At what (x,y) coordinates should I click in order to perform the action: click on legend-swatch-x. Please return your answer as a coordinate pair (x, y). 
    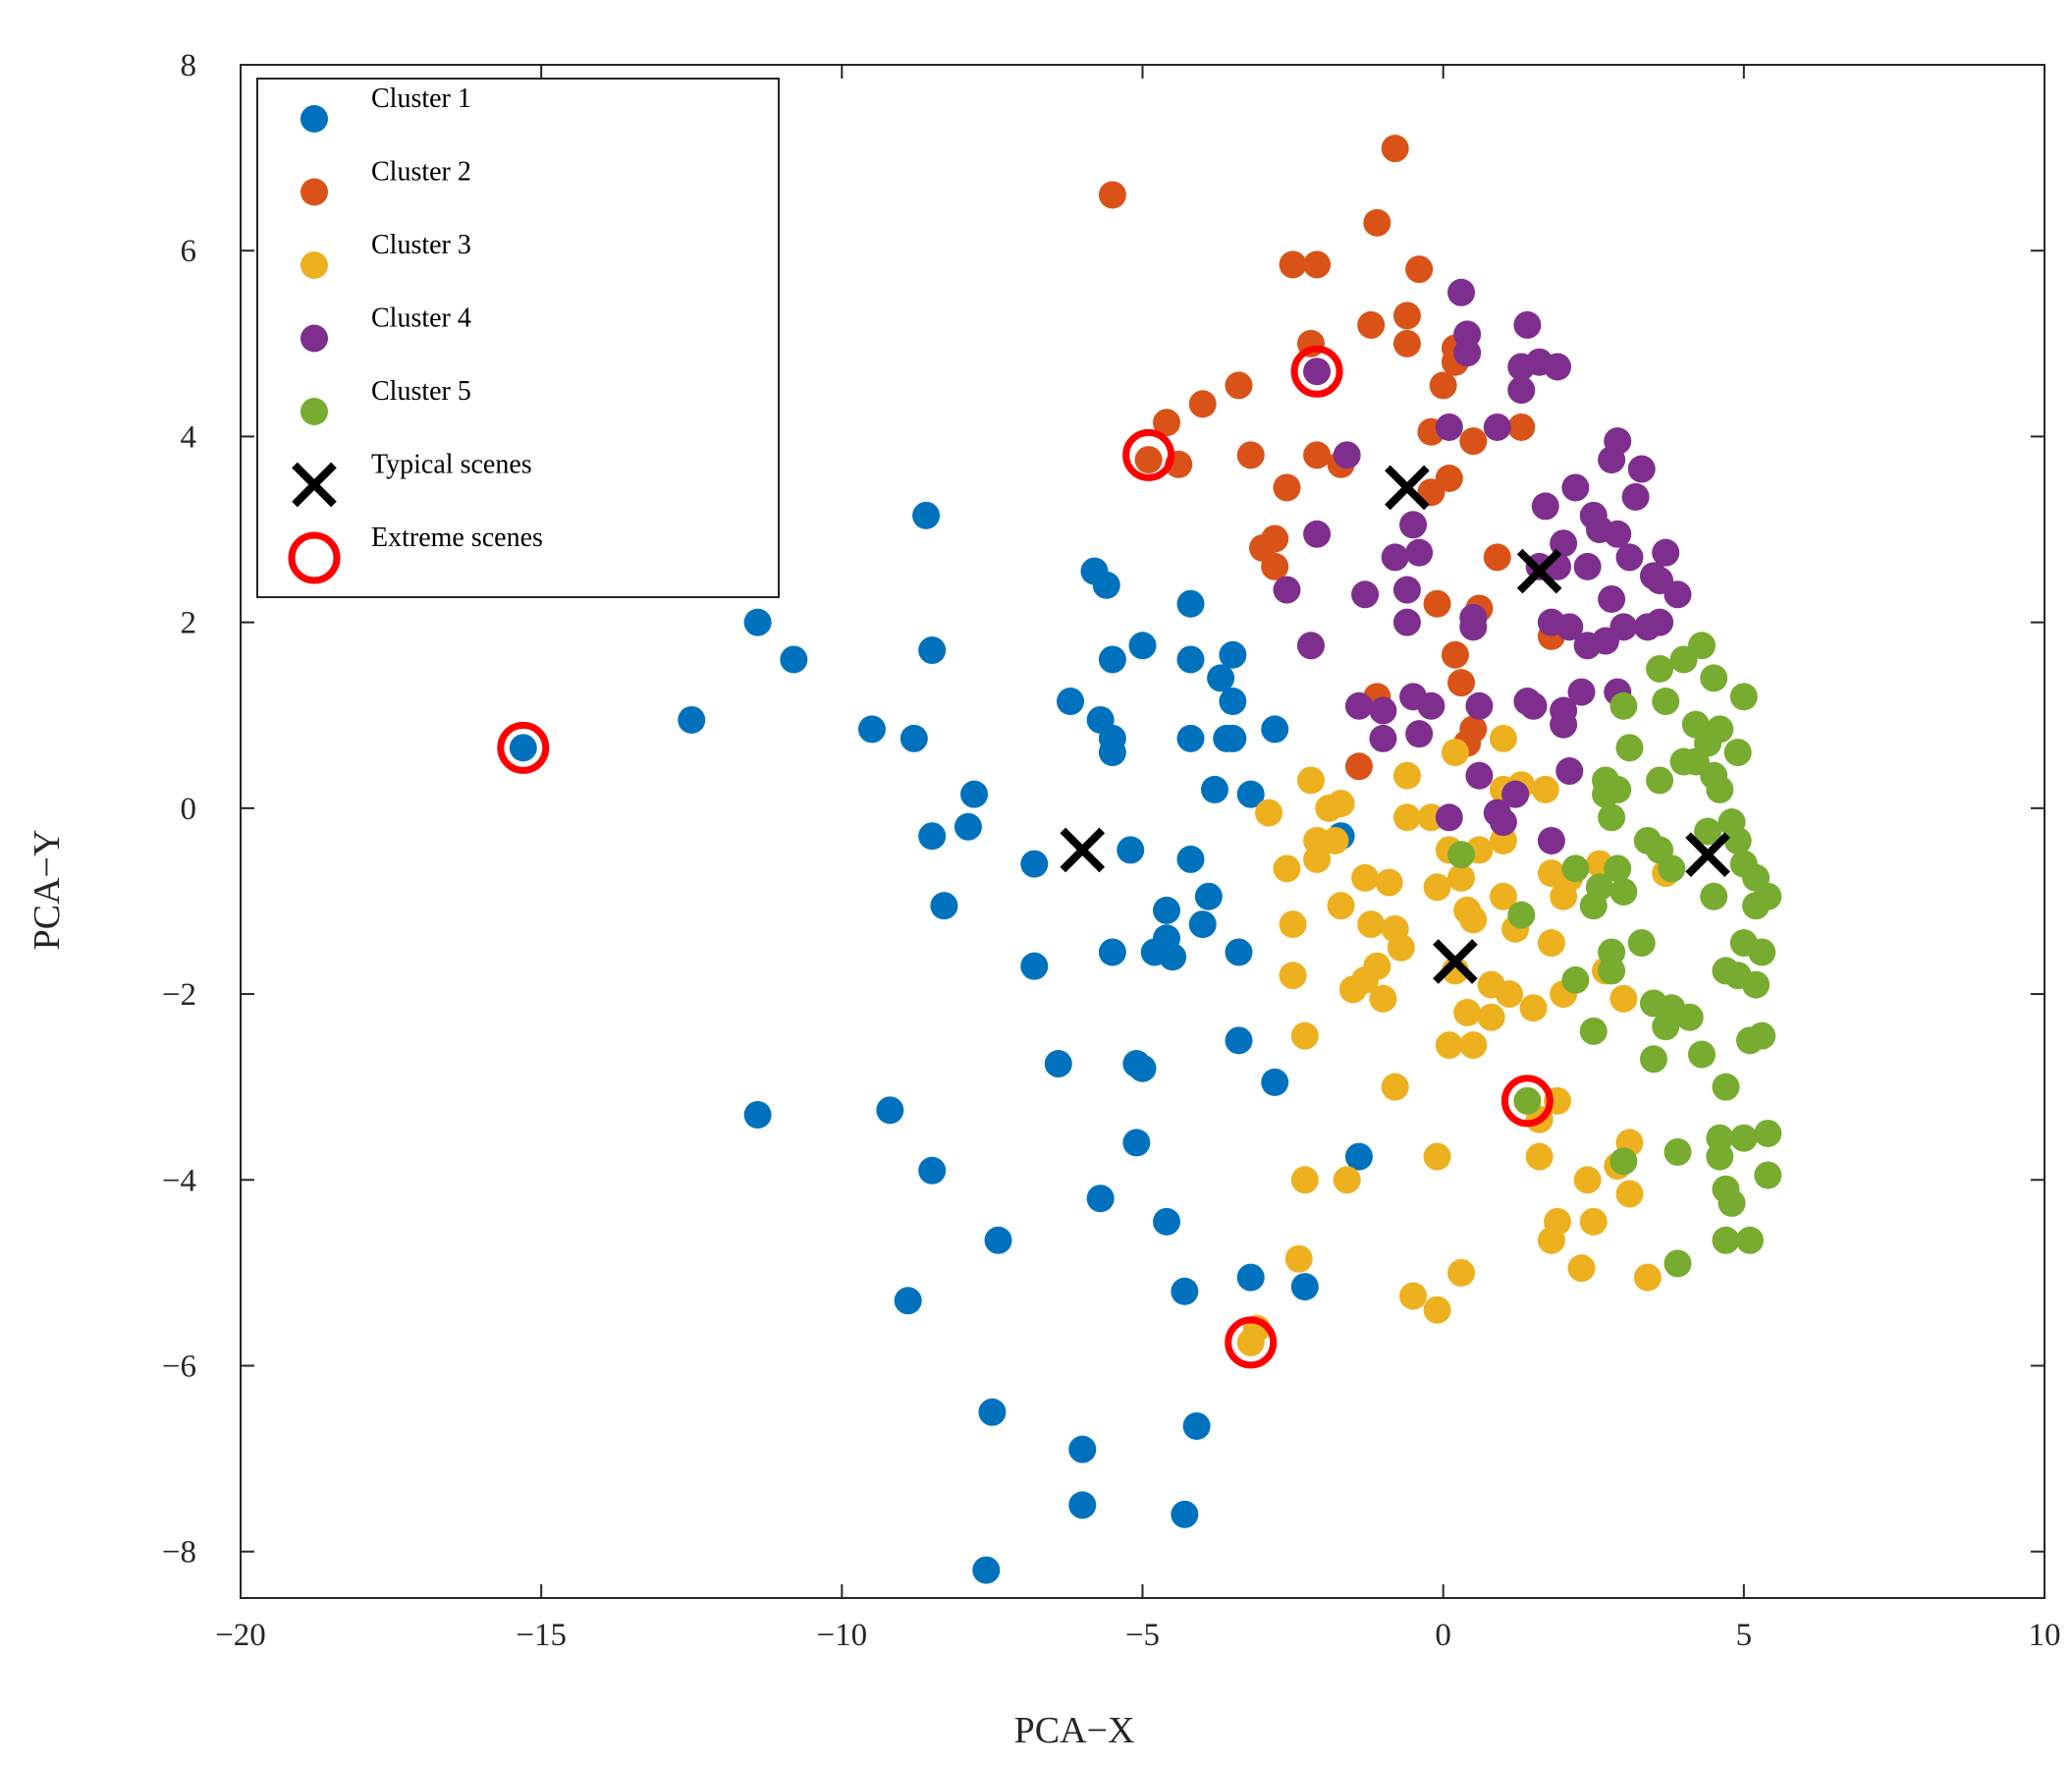
    Looking at the image, I should click on (315, 485).